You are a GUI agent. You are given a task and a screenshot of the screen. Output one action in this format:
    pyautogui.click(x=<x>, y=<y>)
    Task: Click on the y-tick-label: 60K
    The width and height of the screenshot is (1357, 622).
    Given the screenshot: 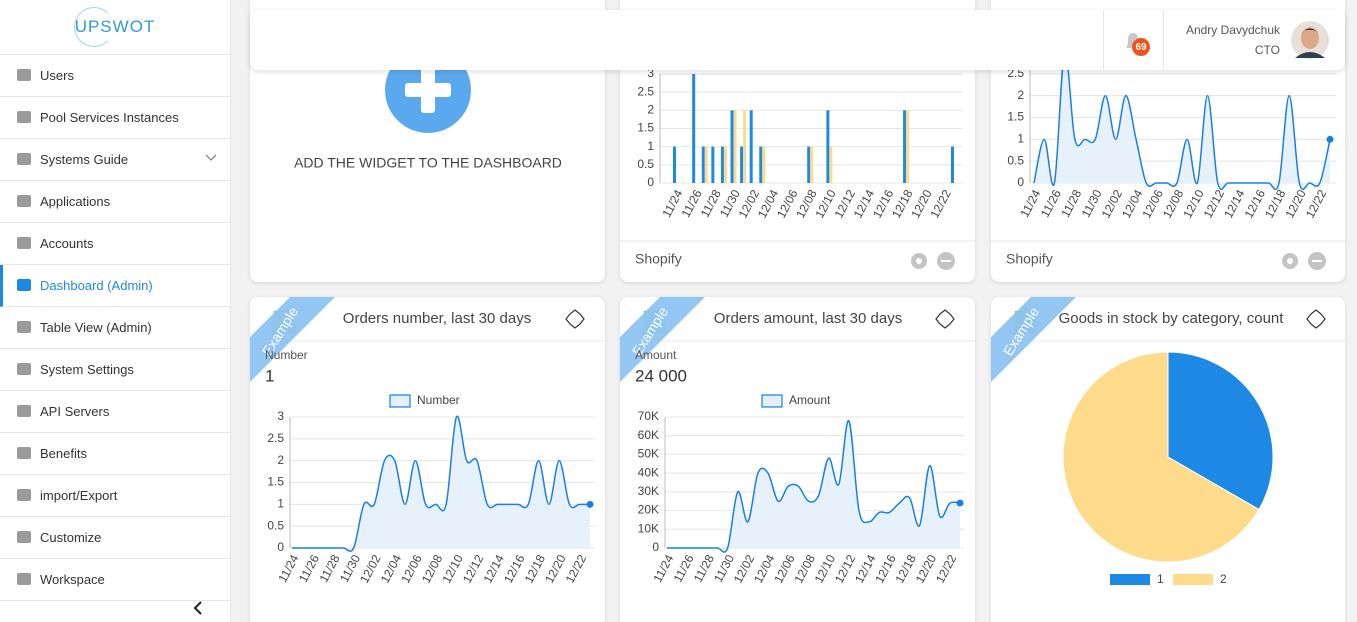 What is the action you would take?
    pyautogui.click(x=648, y=435)
    